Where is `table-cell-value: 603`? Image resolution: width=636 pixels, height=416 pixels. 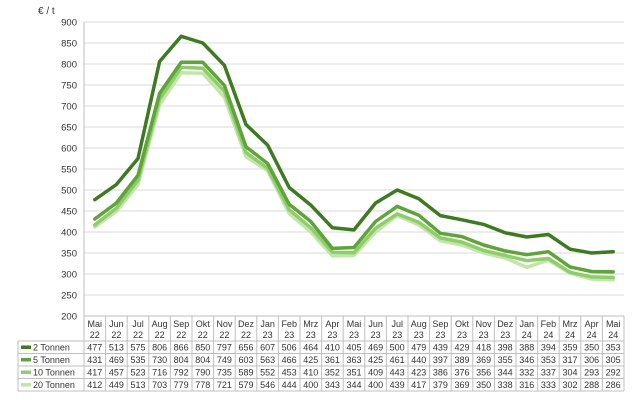 table-cell-value: 603 is located at coordinates (245, 360).